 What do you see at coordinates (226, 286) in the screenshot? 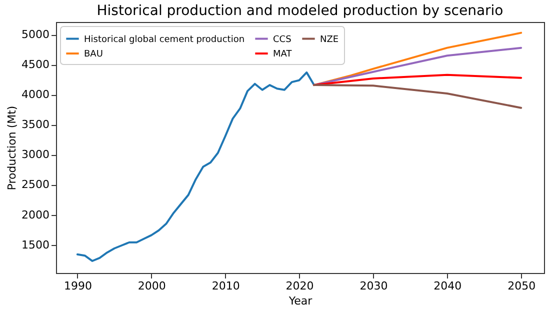
I see `x-tick-label: 2010` at bounding box center [226, 286].